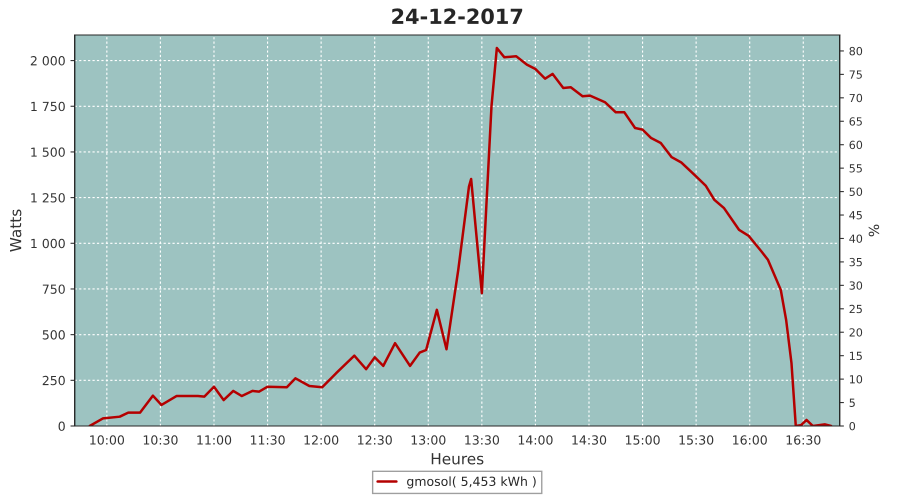  What do you see at coordinates (53, 335) in the screenshot?
I see `y-tick-label: 500` at bounding box center [53, 335].